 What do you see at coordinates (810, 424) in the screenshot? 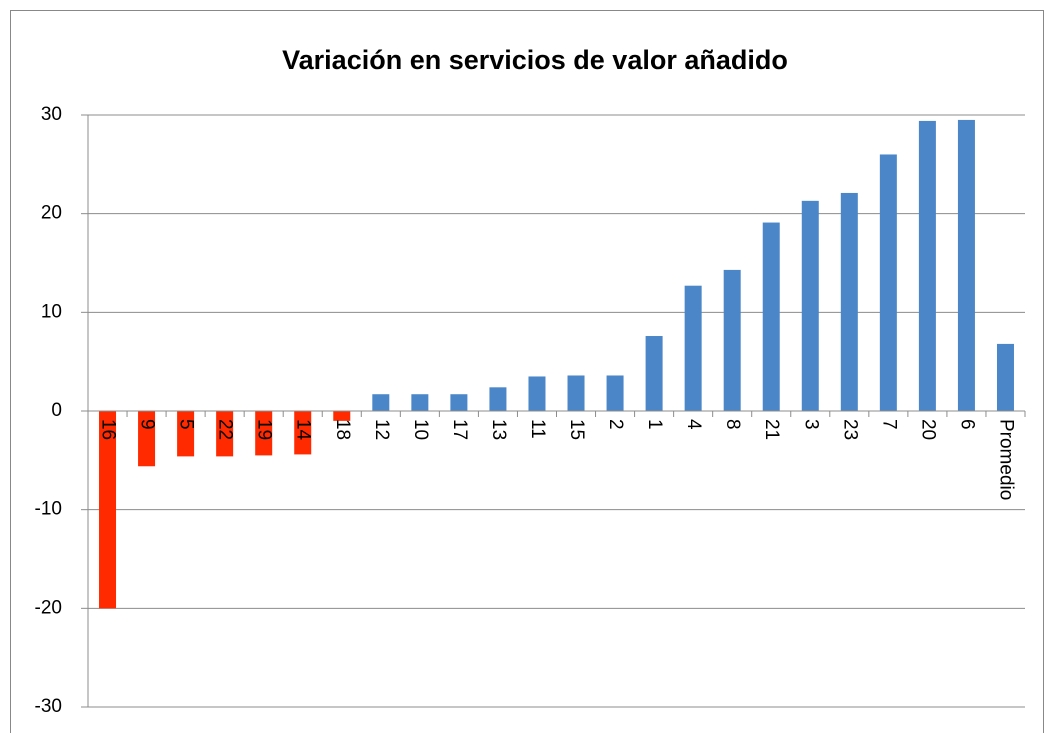
I see `x-tick-label: 3` at bounding box center [810, 424].